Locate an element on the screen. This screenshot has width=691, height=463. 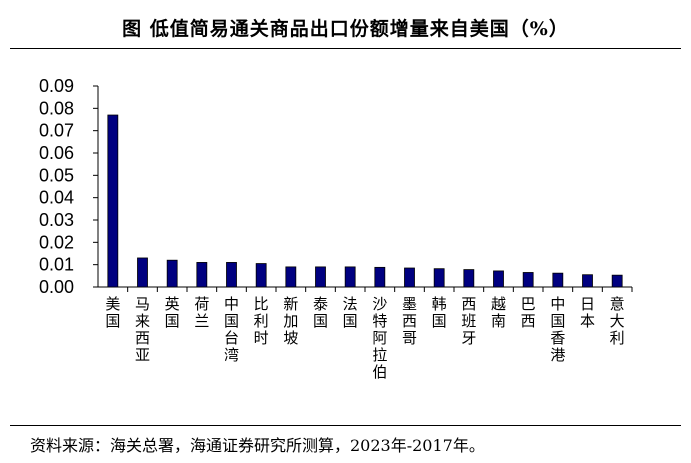
category-label: 新加坡 is located at coordinates (290, 321).